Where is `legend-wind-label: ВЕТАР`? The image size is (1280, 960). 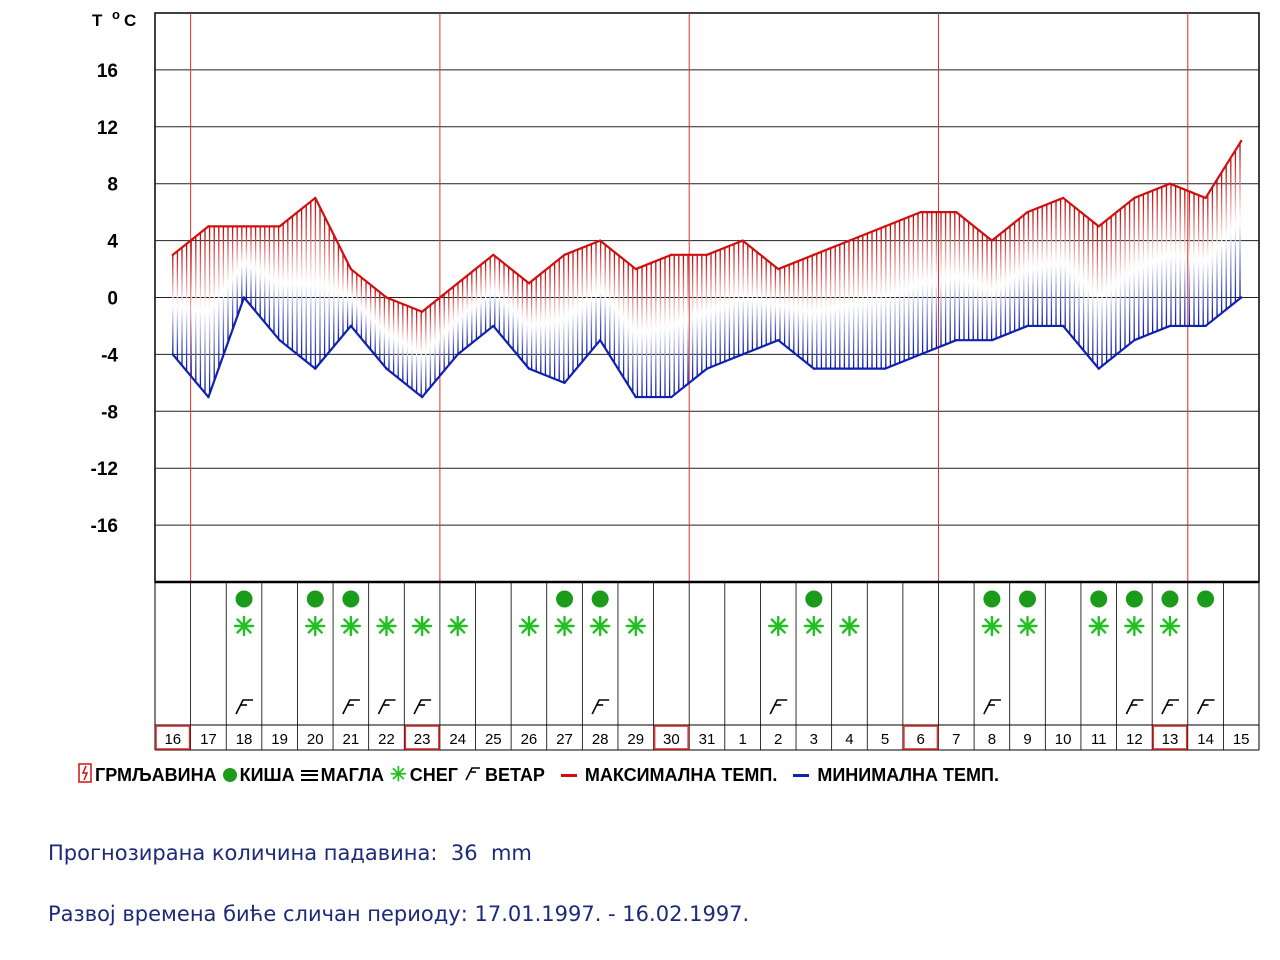
legend-wind-label: ВЕТАР is located at coordinates (514, 774).